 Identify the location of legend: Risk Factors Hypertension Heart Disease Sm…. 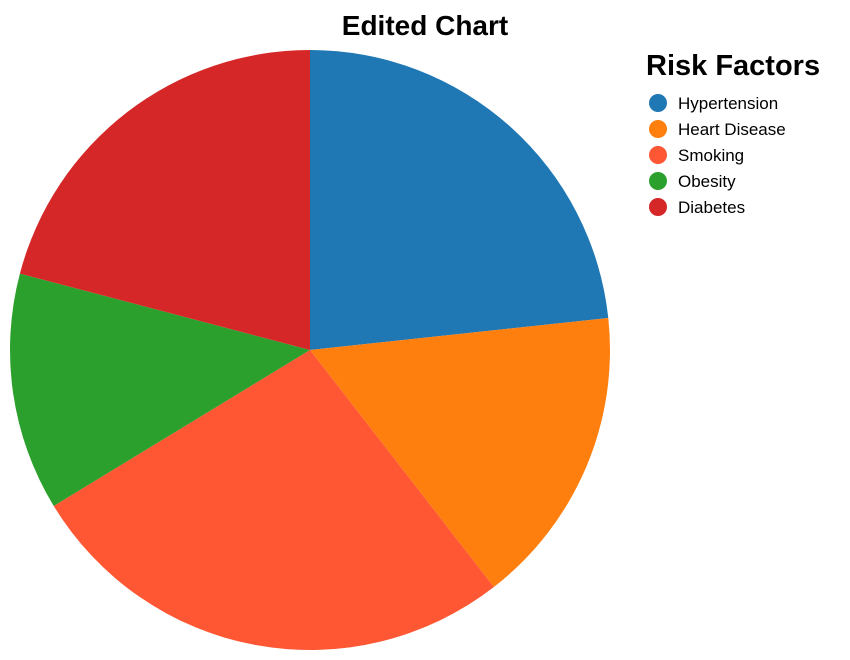
(733, 133).